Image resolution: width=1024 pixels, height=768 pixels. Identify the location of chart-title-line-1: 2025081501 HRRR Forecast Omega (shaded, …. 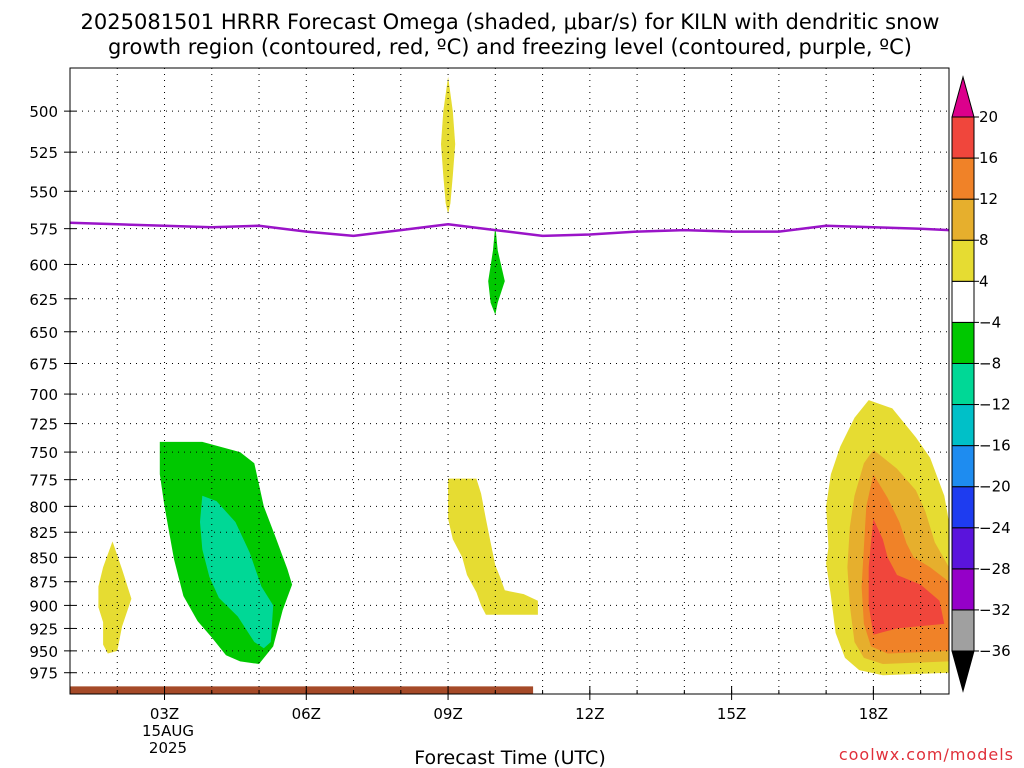
(510, 22).